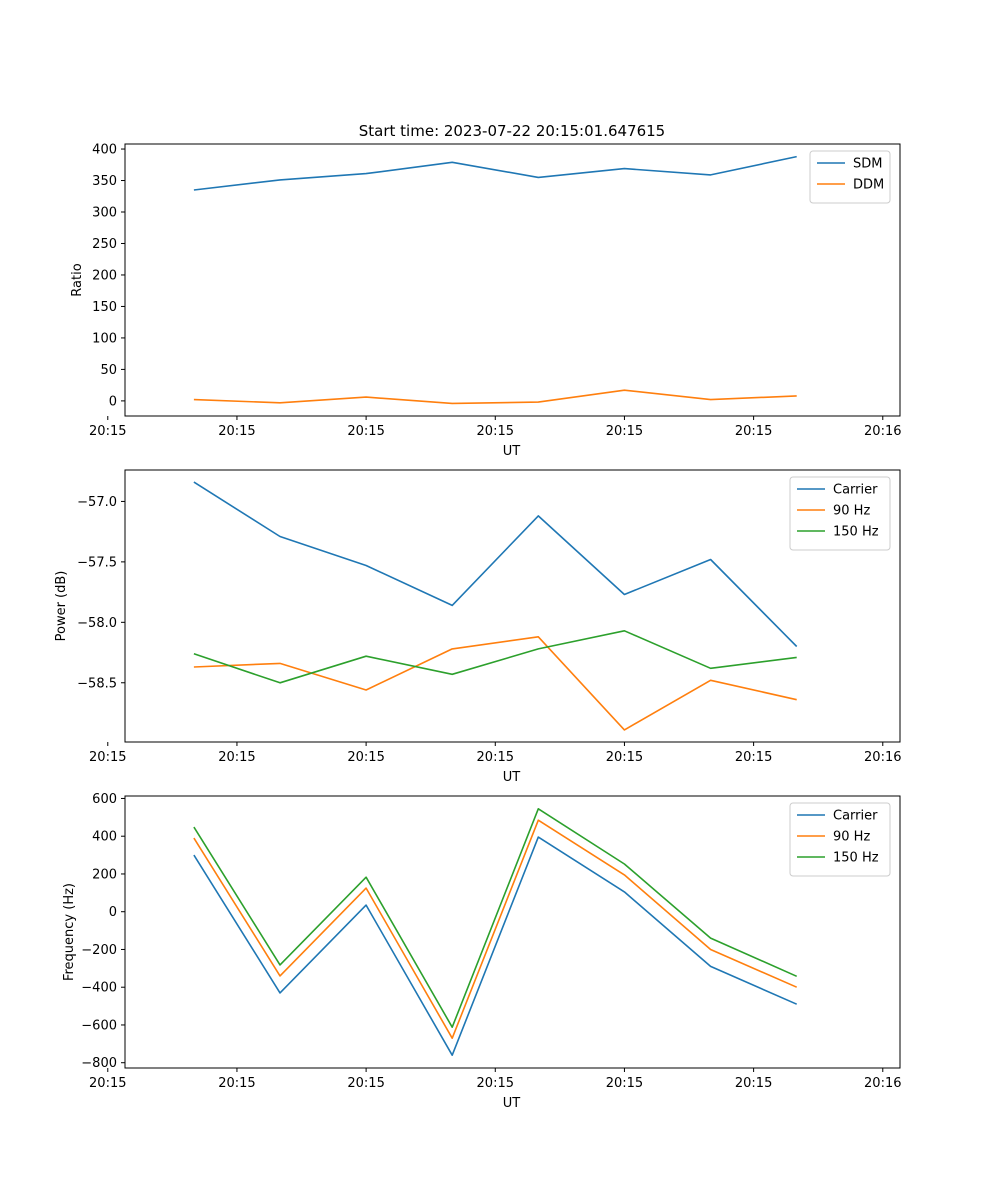 This screenshot has width=1000, height=1200. Describe the element at coordinates (512, 131) in the screenshot. I see `figure-title: Start time: 2023-07-22 20:15:01.647615` at that location.